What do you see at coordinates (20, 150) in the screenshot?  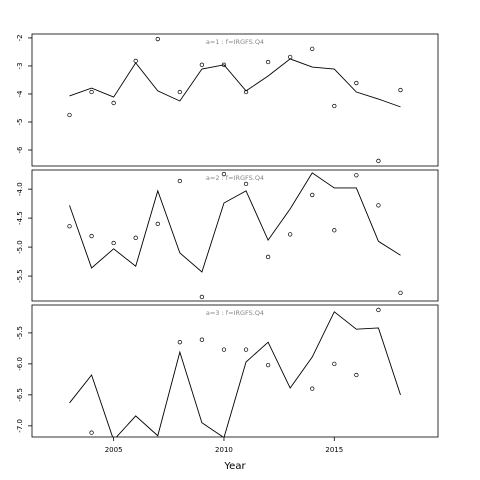 I see `y-tick-label: -6` at bounding box center [20, 150].